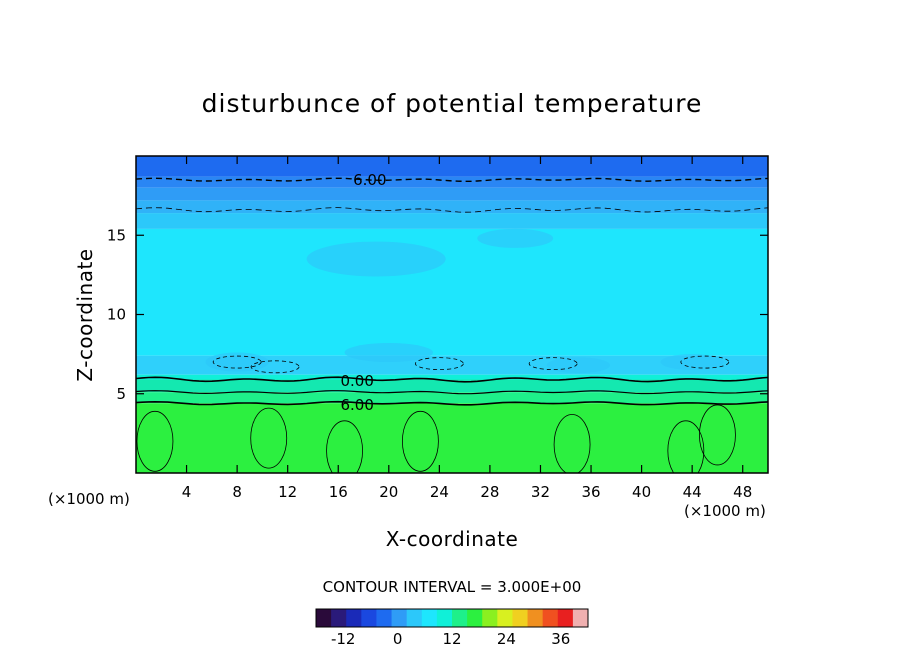 The height and width of the screenshot is (654, 904). I want to click on y-axis-title: Z-coordinate, so click(85, 314).